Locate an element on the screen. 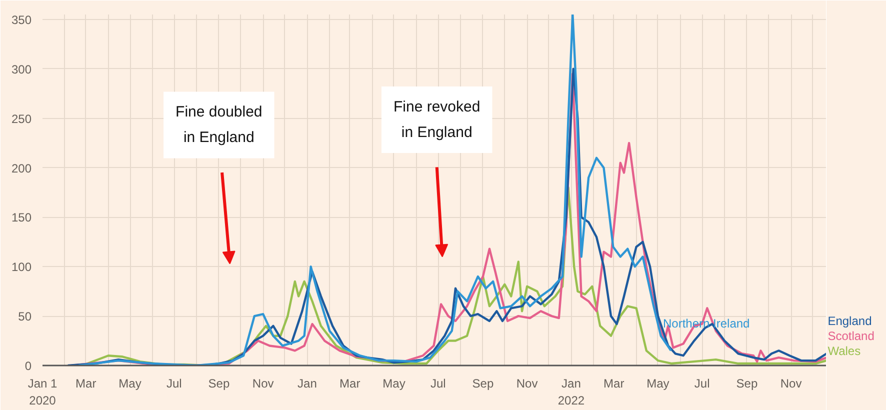 The width and height of the screenshot is (886, 410). x-tick-label: Jan 2022 is located at coordinates (571, 392).